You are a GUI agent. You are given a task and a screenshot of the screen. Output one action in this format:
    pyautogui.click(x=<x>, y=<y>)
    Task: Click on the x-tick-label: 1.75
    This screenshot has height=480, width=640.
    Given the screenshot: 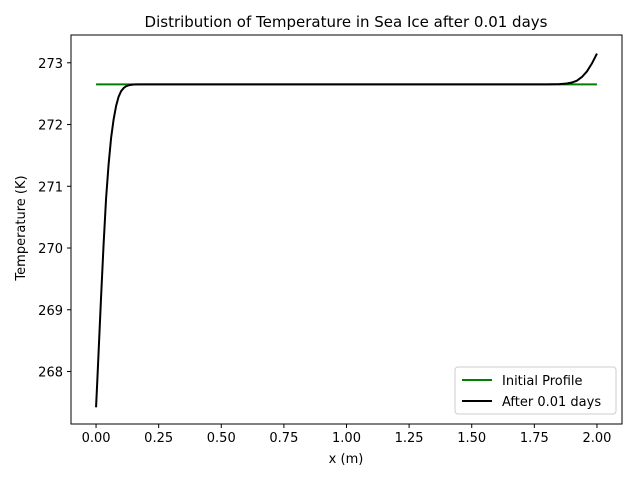 What is the action you would take?
    pyautogui.click(x=534, y=438)
    